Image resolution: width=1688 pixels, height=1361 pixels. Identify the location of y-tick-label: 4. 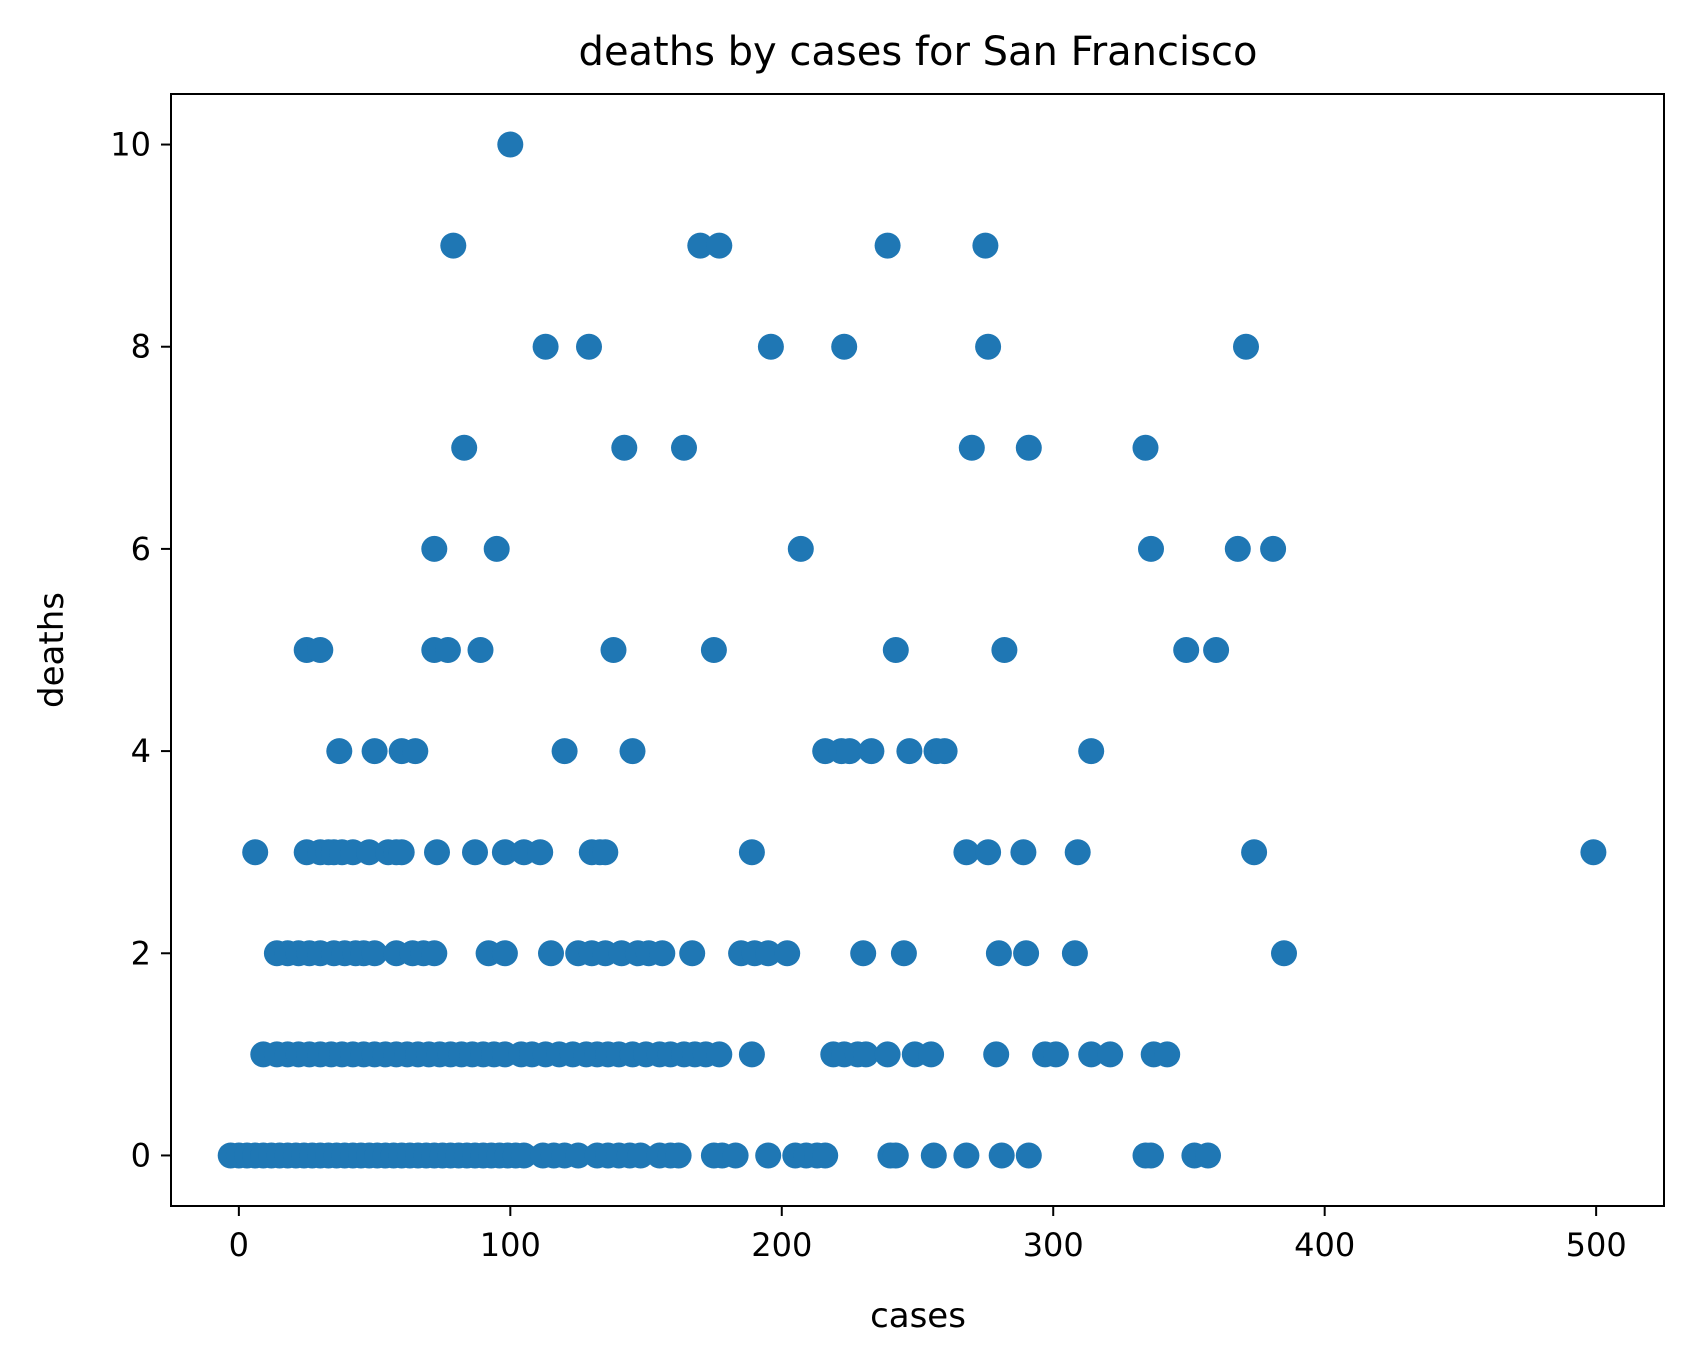
(141, 751).